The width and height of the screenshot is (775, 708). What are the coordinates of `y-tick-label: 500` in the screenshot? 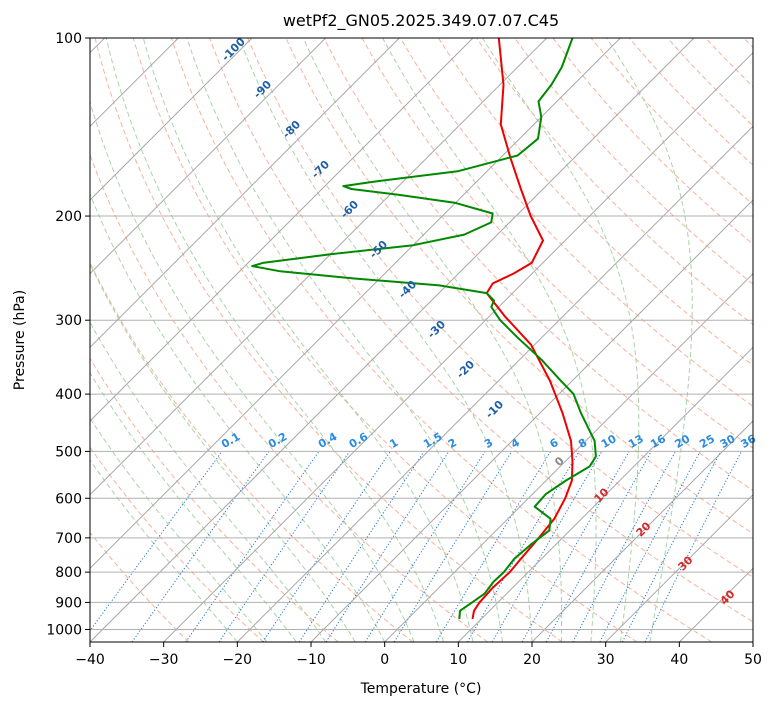 It's located at (68, 452).